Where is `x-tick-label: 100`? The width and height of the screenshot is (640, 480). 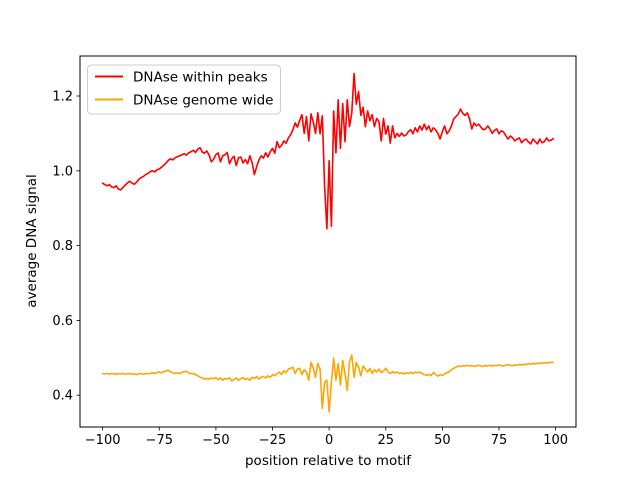
x-tick-label: 100 is located at coordinates (555, 440).